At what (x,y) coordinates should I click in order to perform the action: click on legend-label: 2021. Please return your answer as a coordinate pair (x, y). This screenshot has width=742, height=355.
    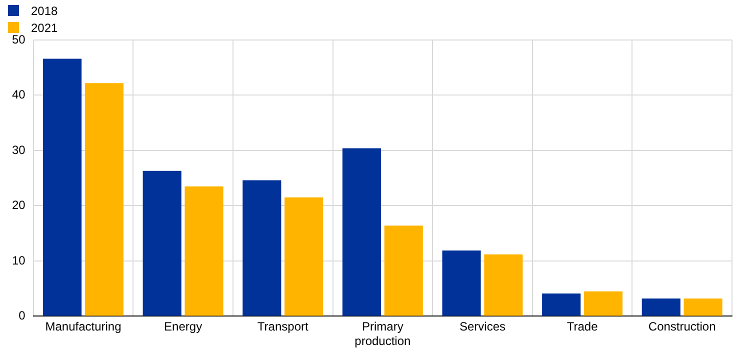
    Looking at the image, I should click on (44, 27).